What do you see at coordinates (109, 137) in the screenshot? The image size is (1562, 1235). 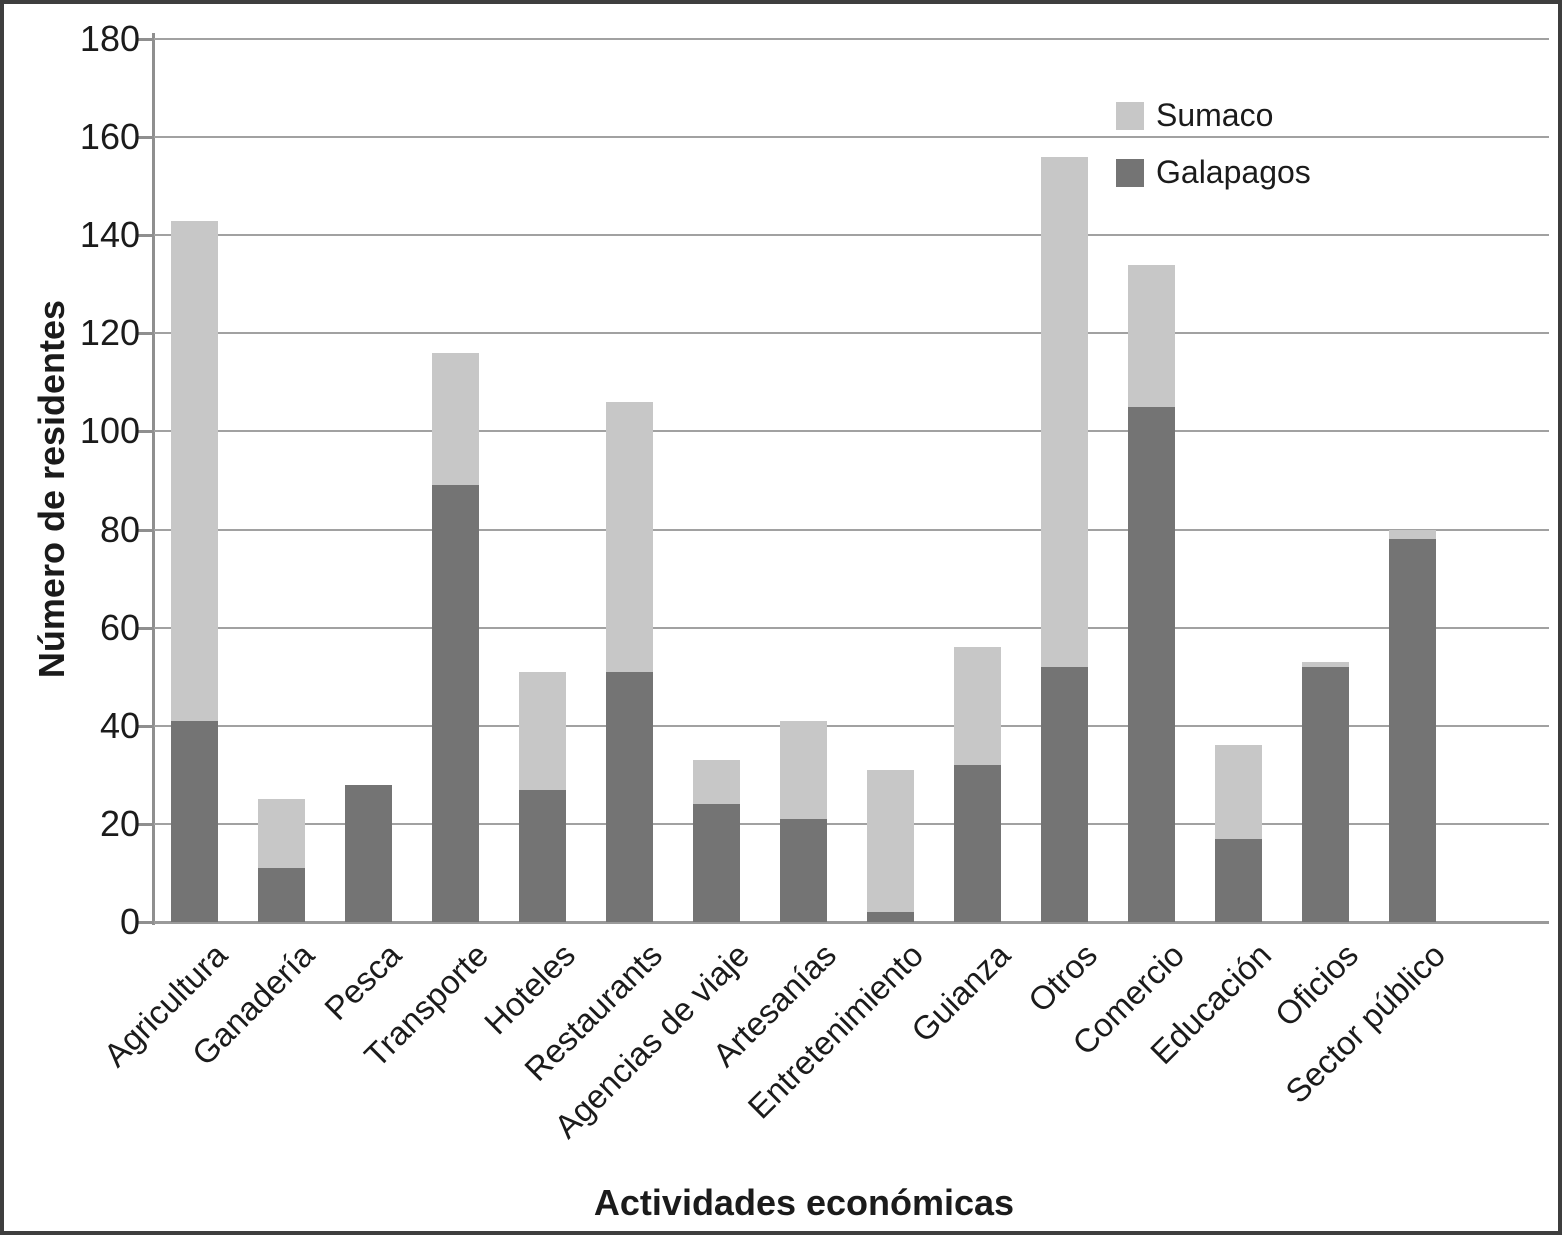 I see `y-tick-label: 160` at bounding box center [109, 137].